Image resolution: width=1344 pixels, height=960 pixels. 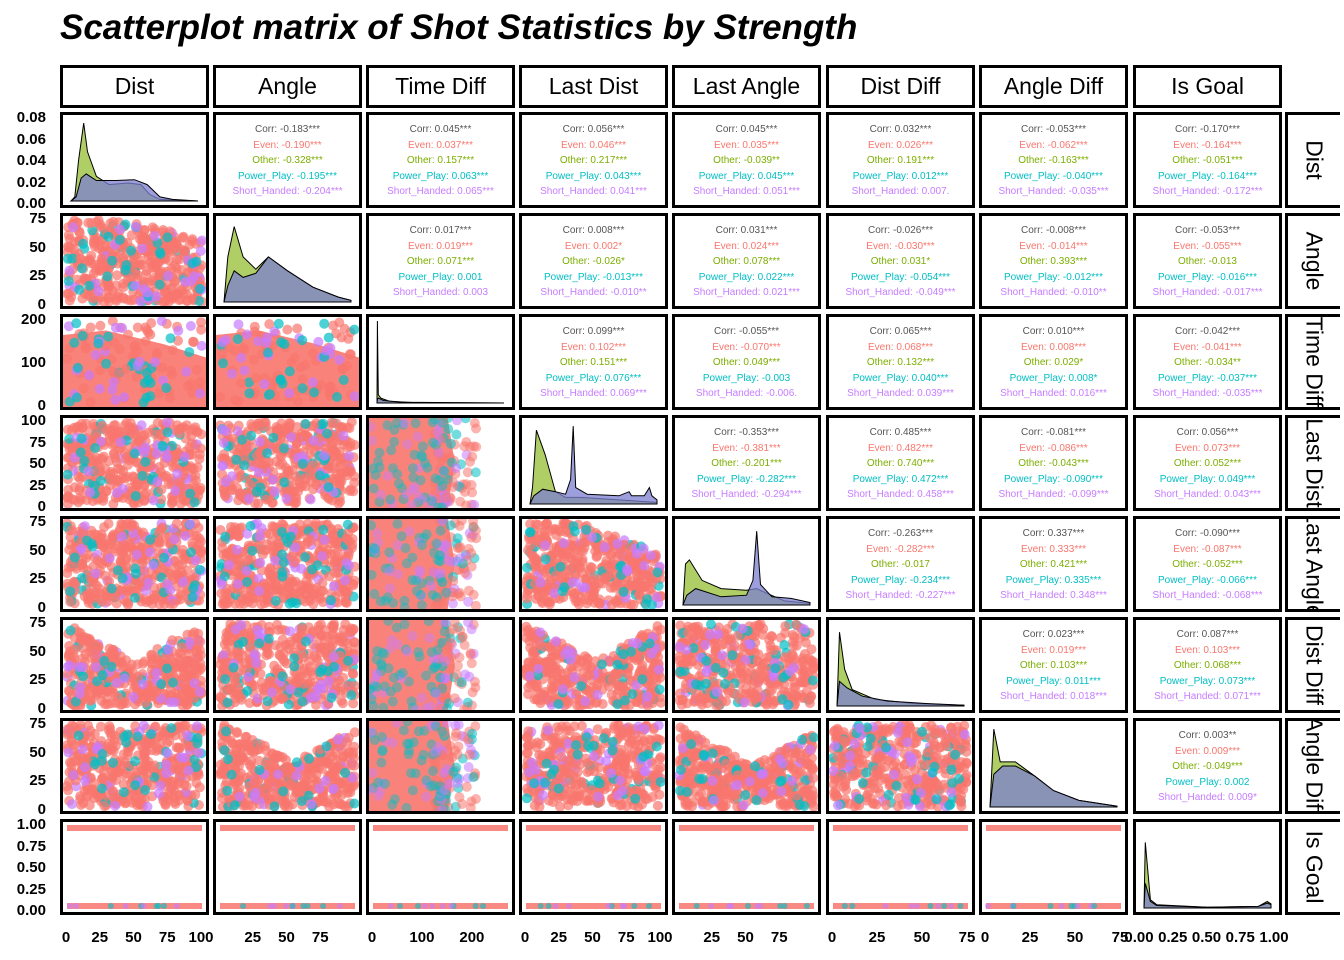 I want to click on corr-group-1: Even: 0.026***, so click(x=900, y=145).